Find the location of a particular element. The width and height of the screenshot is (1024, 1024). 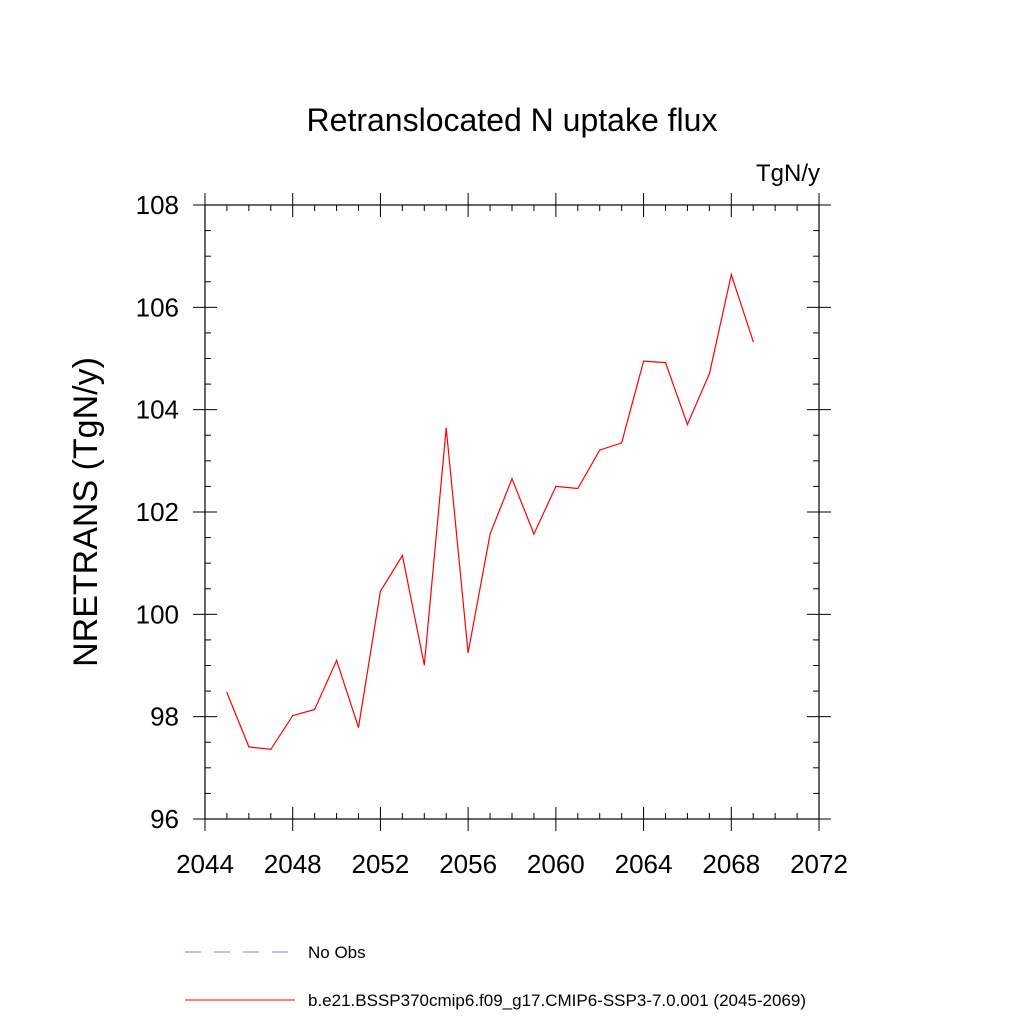

x-tick-label: 2044 is located at coordinates (205, 864).